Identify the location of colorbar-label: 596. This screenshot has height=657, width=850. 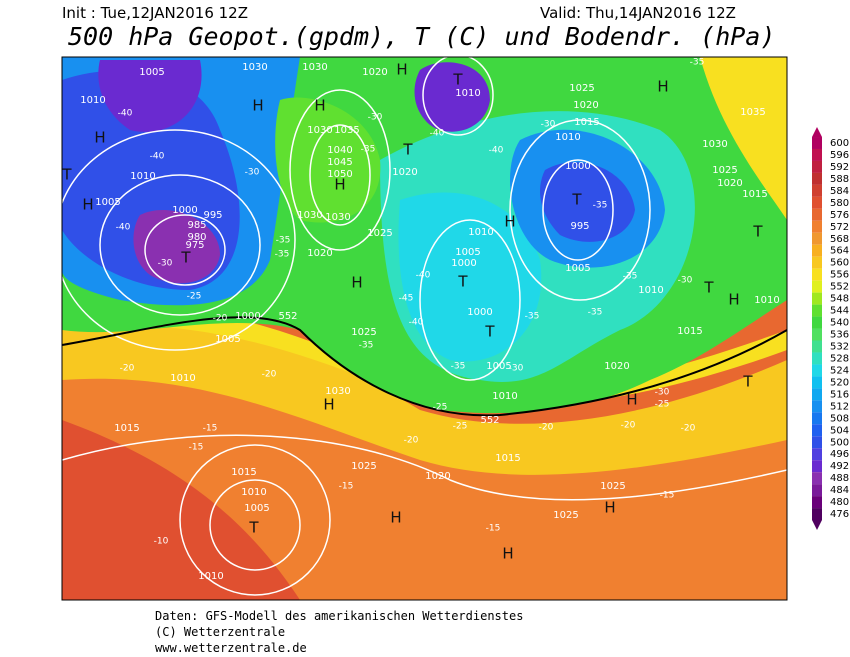
(839, 155).